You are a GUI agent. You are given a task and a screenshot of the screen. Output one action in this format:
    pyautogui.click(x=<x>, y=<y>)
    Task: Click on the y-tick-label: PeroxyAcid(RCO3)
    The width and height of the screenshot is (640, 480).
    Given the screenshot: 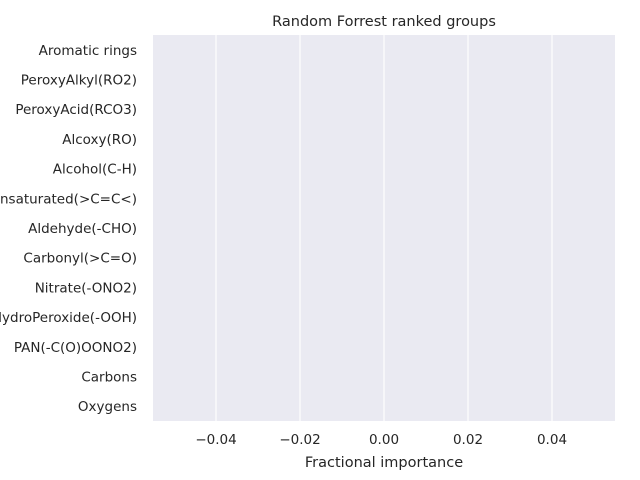 What is the action you would take?
    pyautogui.click(x=76, y=110)
    